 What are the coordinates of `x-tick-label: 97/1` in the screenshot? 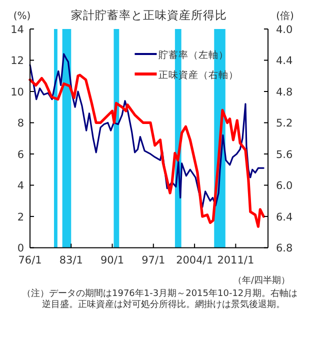 It's located at (154, 260).